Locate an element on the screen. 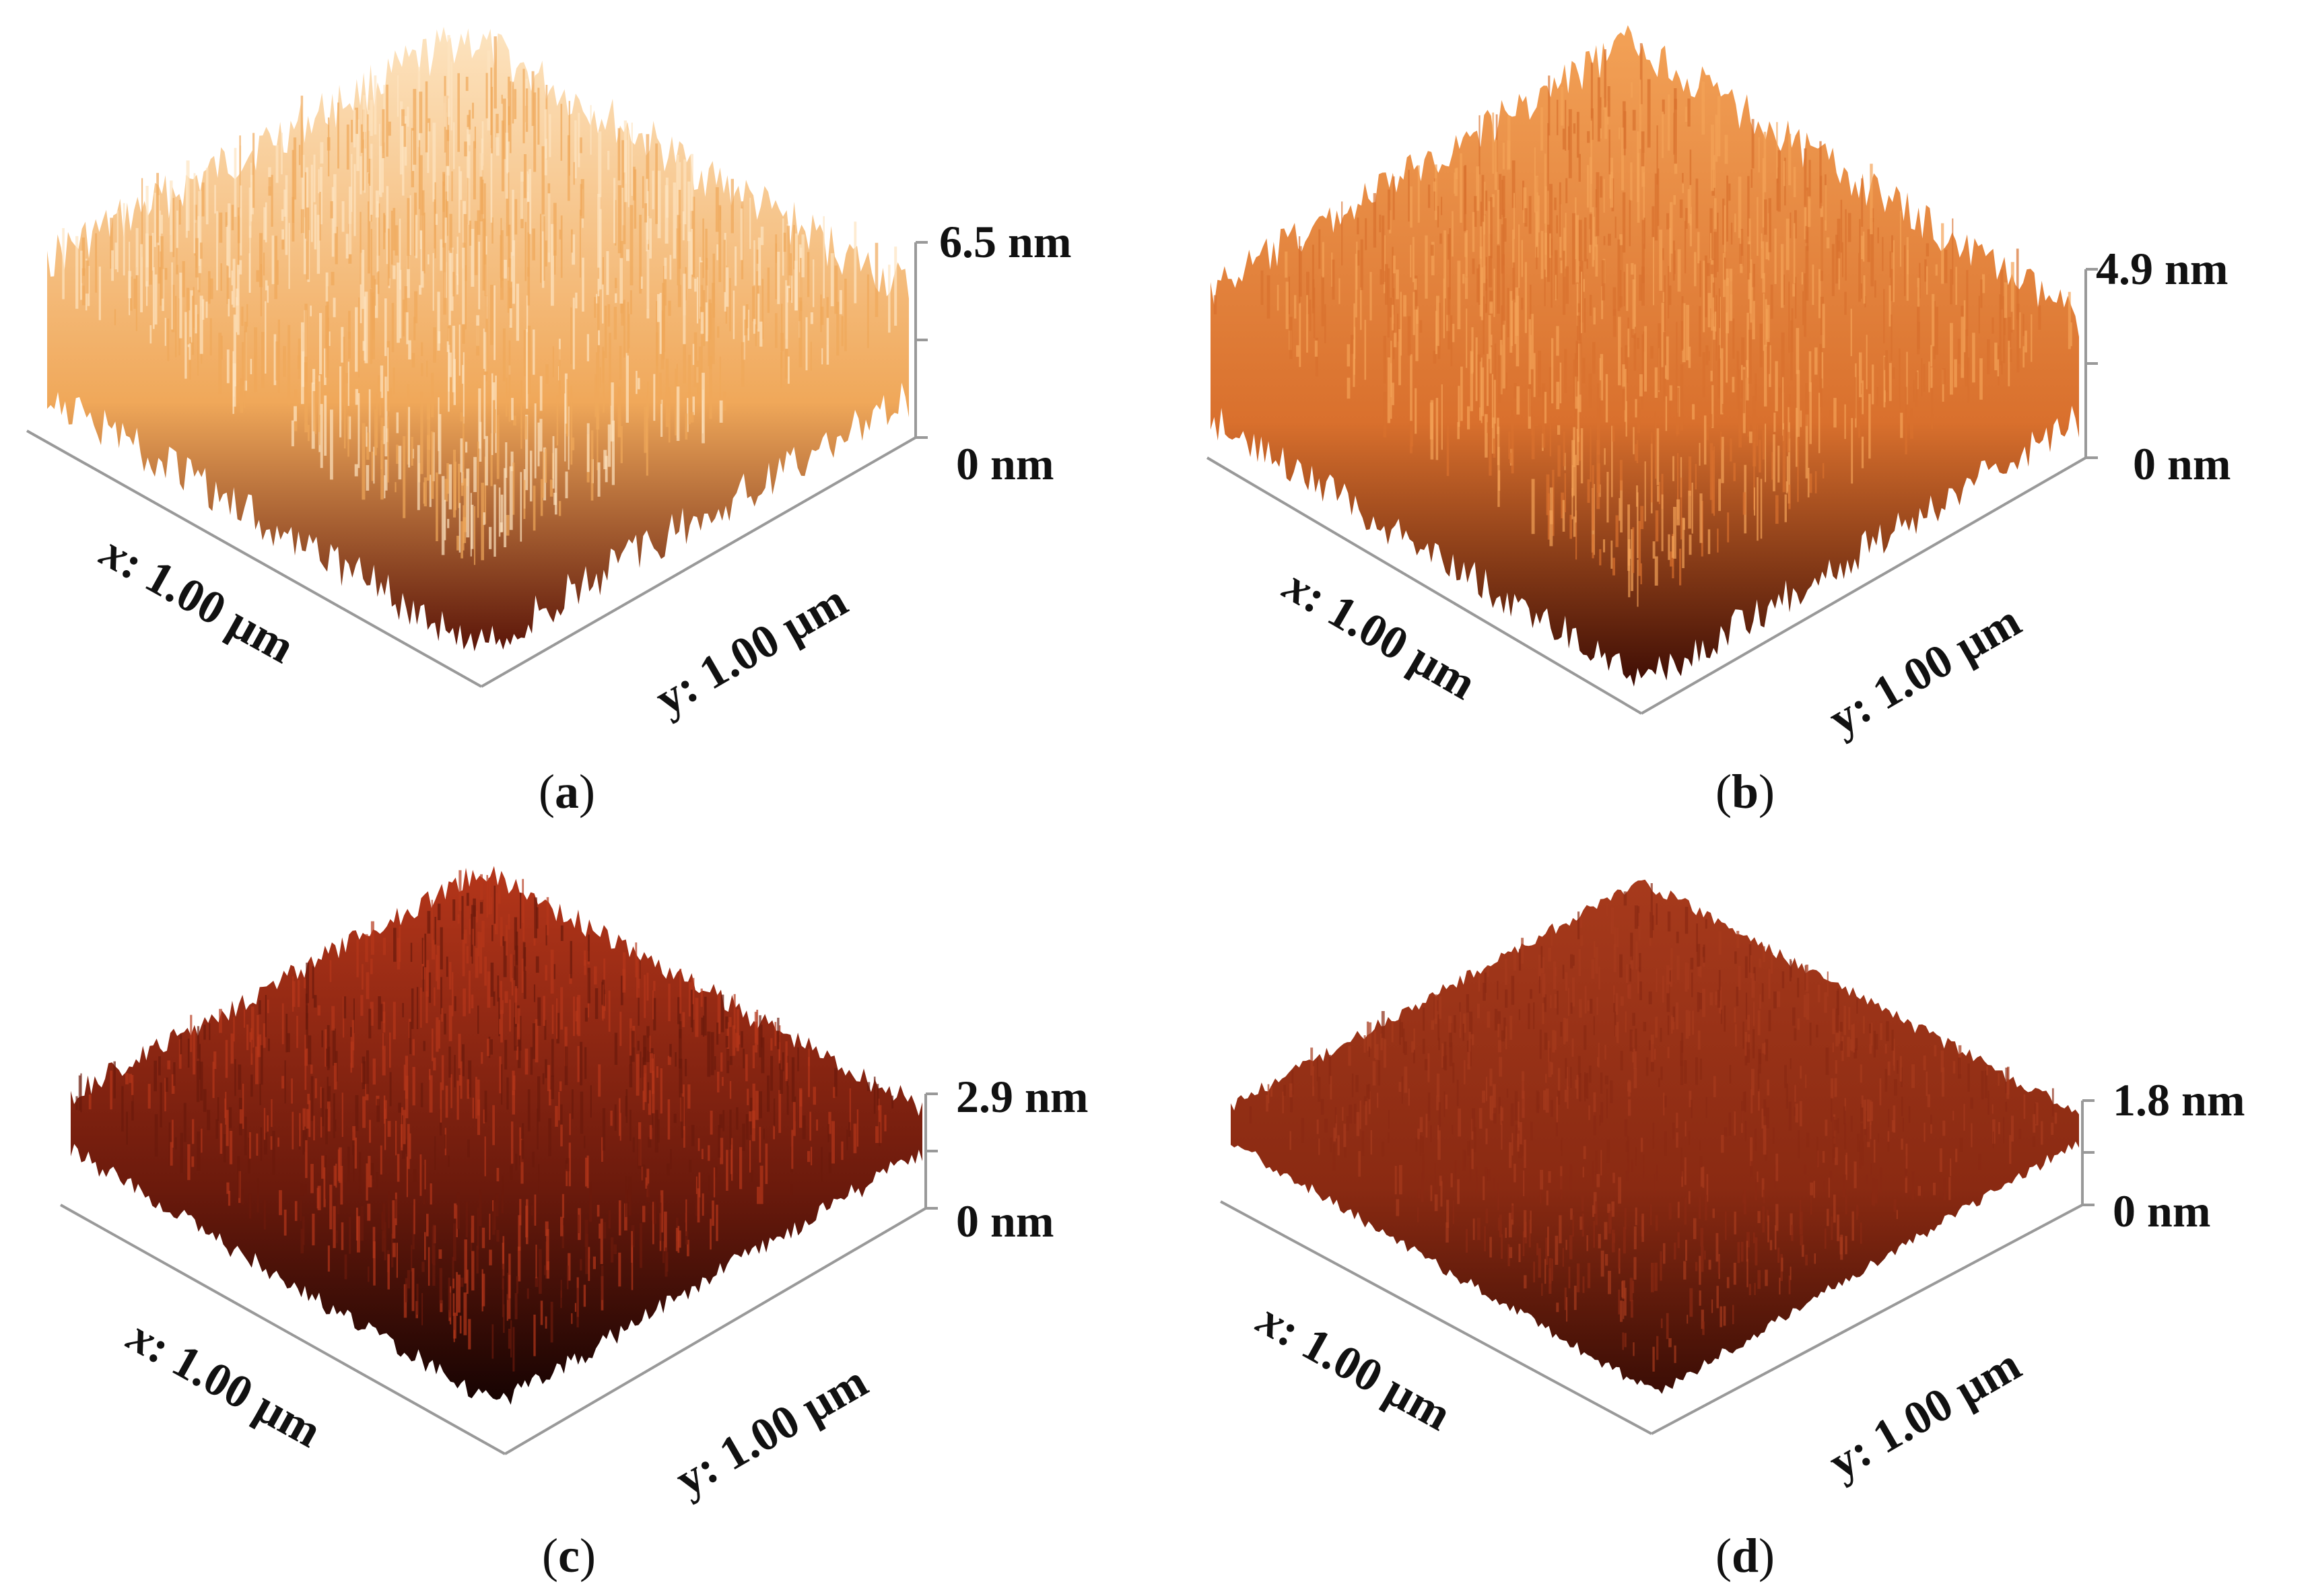  z-min-label-c: 0 nm is located at coordinates (1005, 1221).